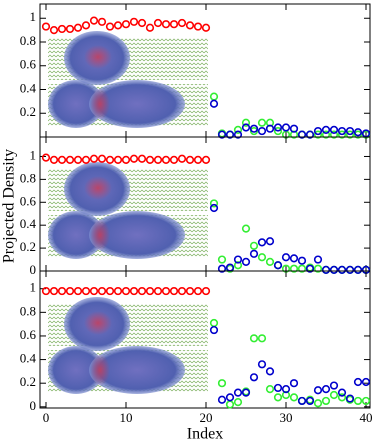 The image size is (374, 445). Describe the element at coordinates (46, 417) in the screenshot. I see `x-tick-label: 0` at that location.